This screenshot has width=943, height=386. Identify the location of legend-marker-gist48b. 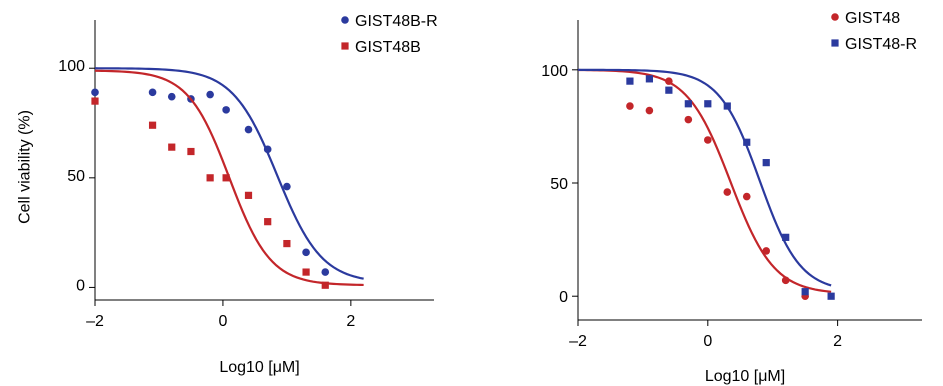
(345, 46).